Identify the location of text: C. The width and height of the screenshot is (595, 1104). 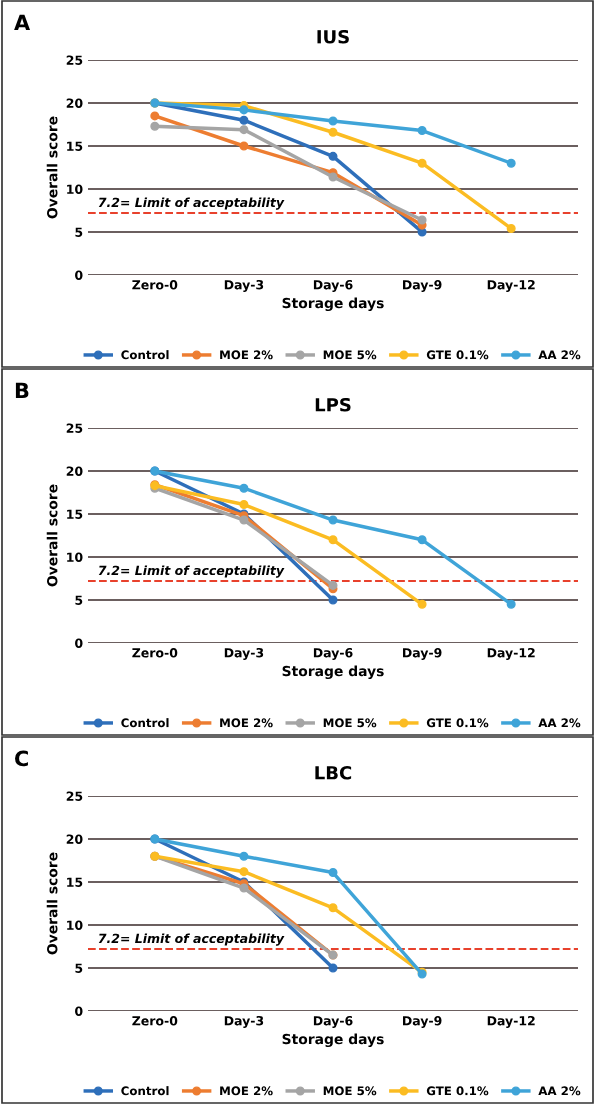
(21, 758).